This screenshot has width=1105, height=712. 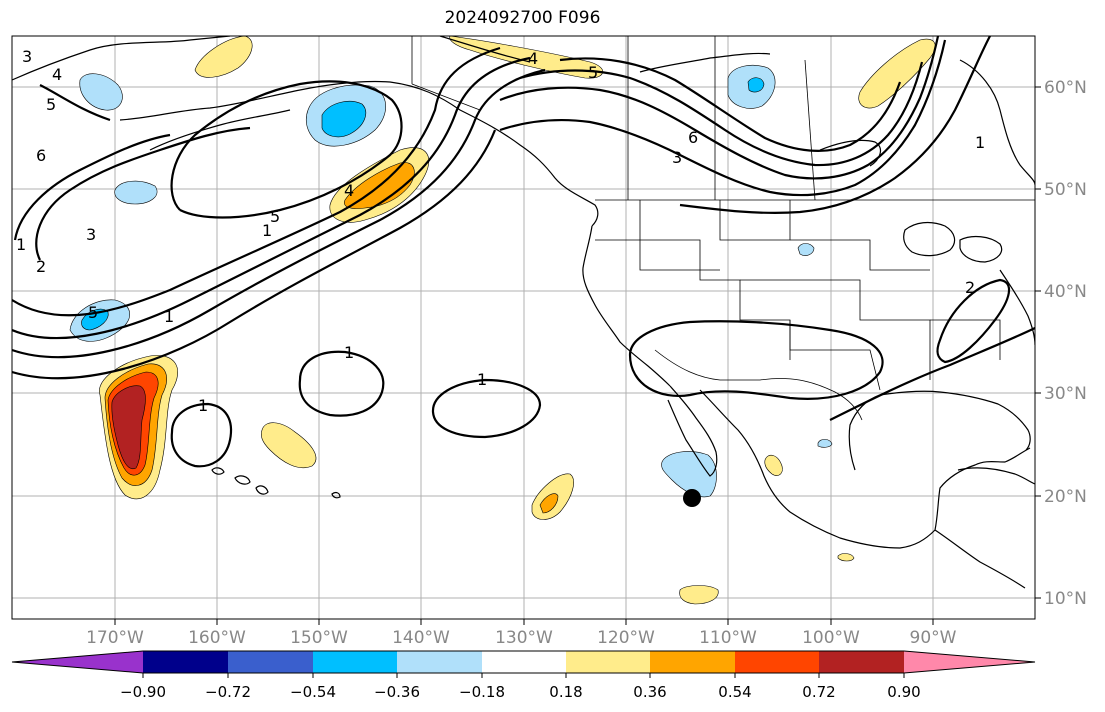 What do you see at coordinates (482, 692) in the screenshot?
I see `colorbar-tick-label: −0.18` at bounding box center [482, 692].